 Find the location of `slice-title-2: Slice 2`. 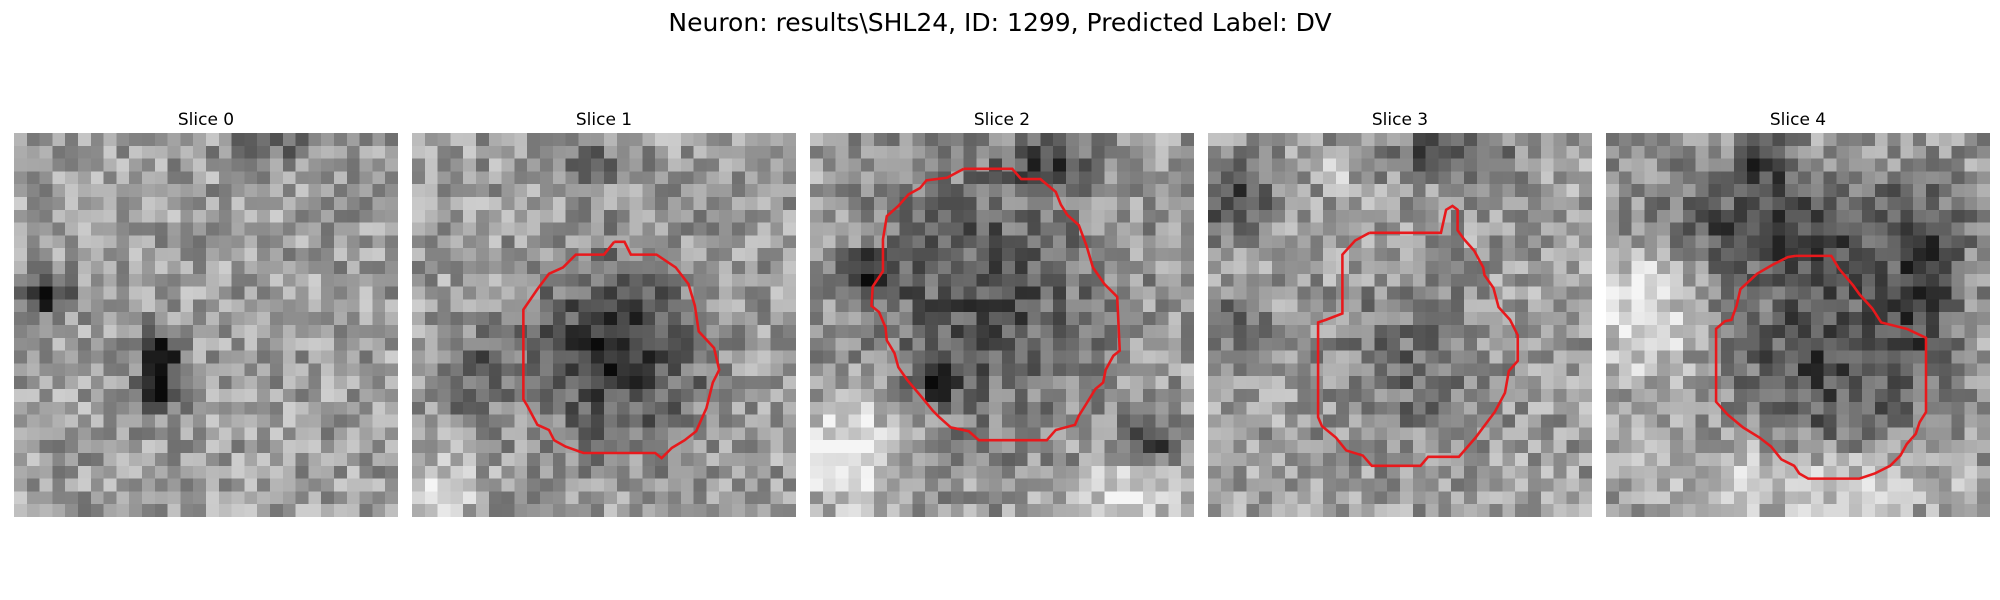

slice-title-2: Slice 2 is located at coordinates (1002, 120).